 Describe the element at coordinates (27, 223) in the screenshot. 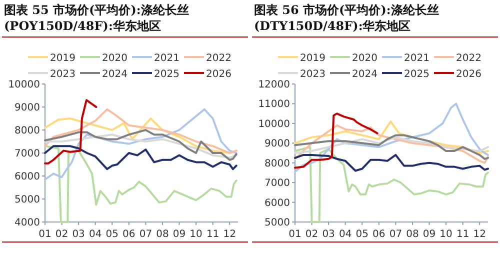

I see `y-tick-label: 4000` at that location.